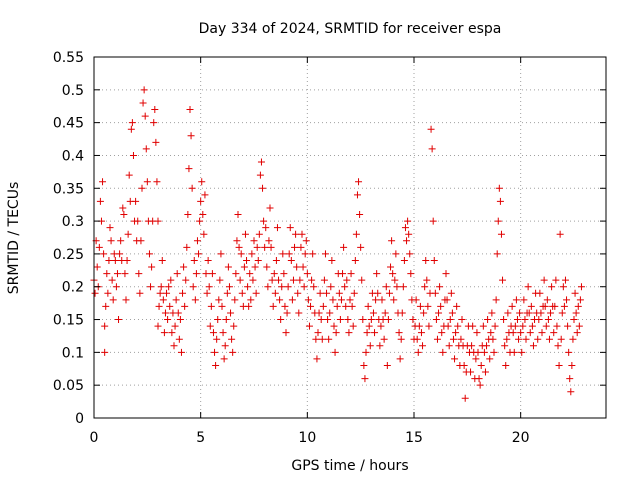 Image resolution: width=640 pixels, height=480 pixels. Describe the element at coordinates (73, 288) in the screenshot. I see `y-tick-label: 0.2` at that location.